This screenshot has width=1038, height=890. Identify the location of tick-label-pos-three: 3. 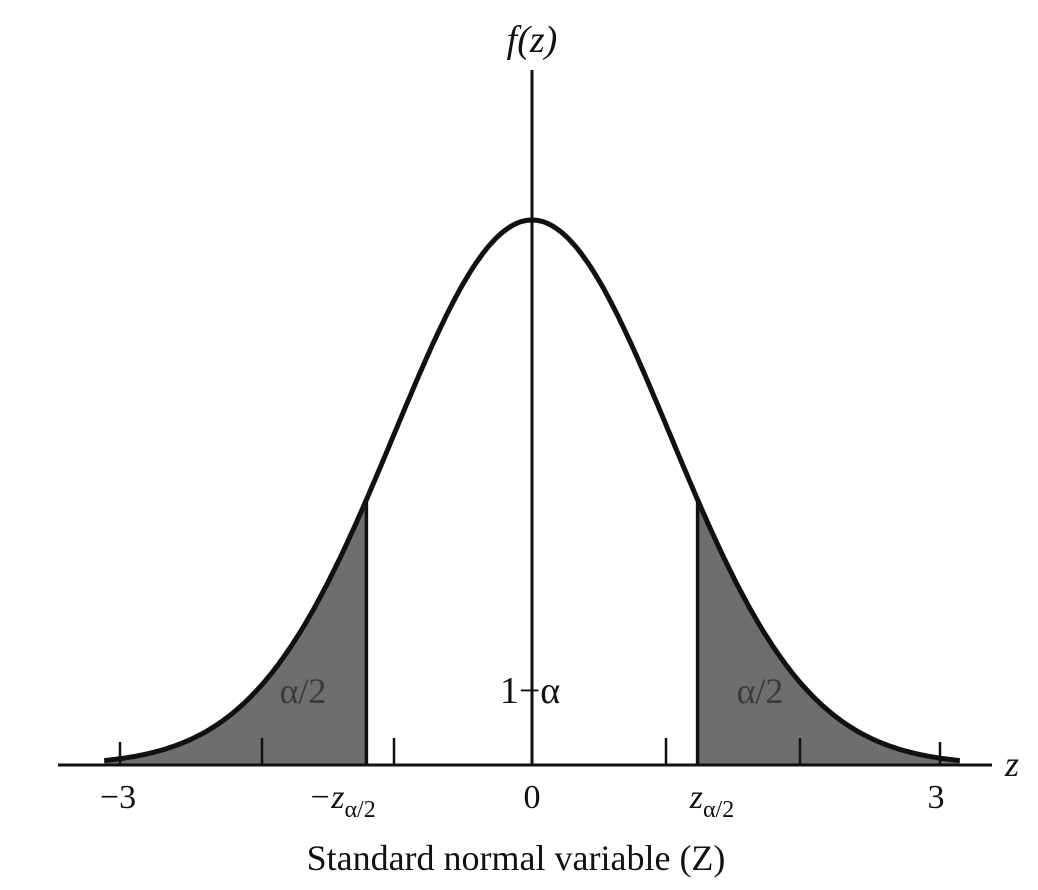
(936, 797).